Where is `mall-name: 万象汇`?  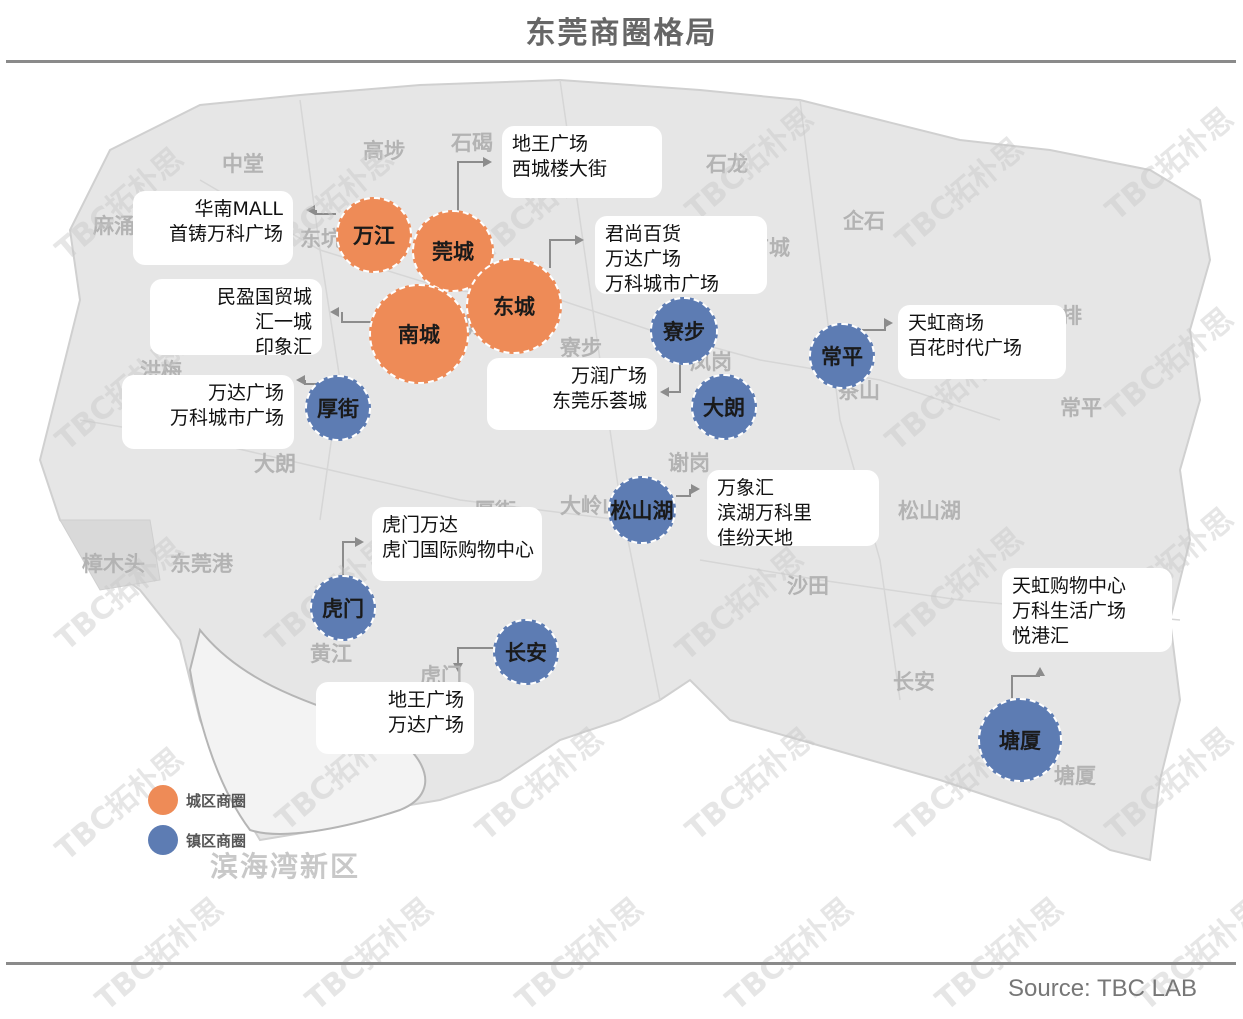 mall-name: 万象汇 is located at coordinates (746, 488).